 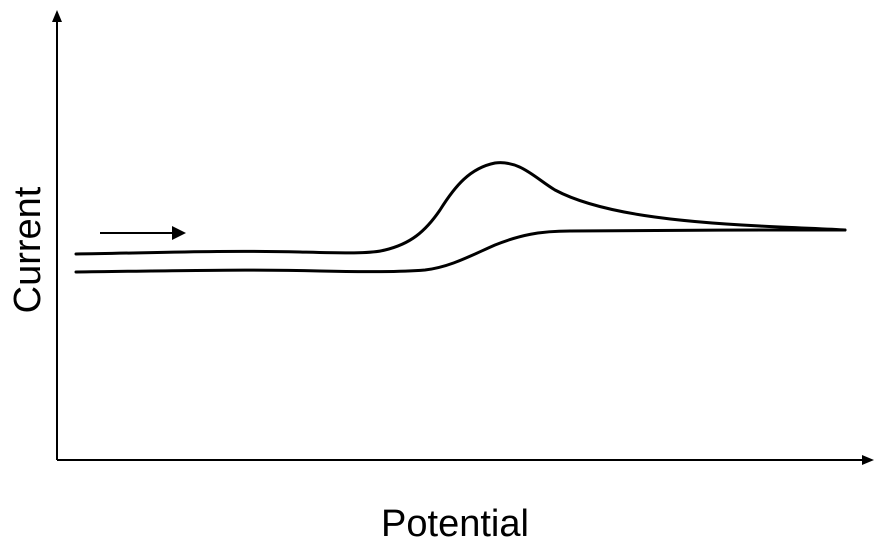 What do you see at coordinates (57, 16) in the screenshot?
I see `y-axis-arrowhead` at bounding box center [57, 16].